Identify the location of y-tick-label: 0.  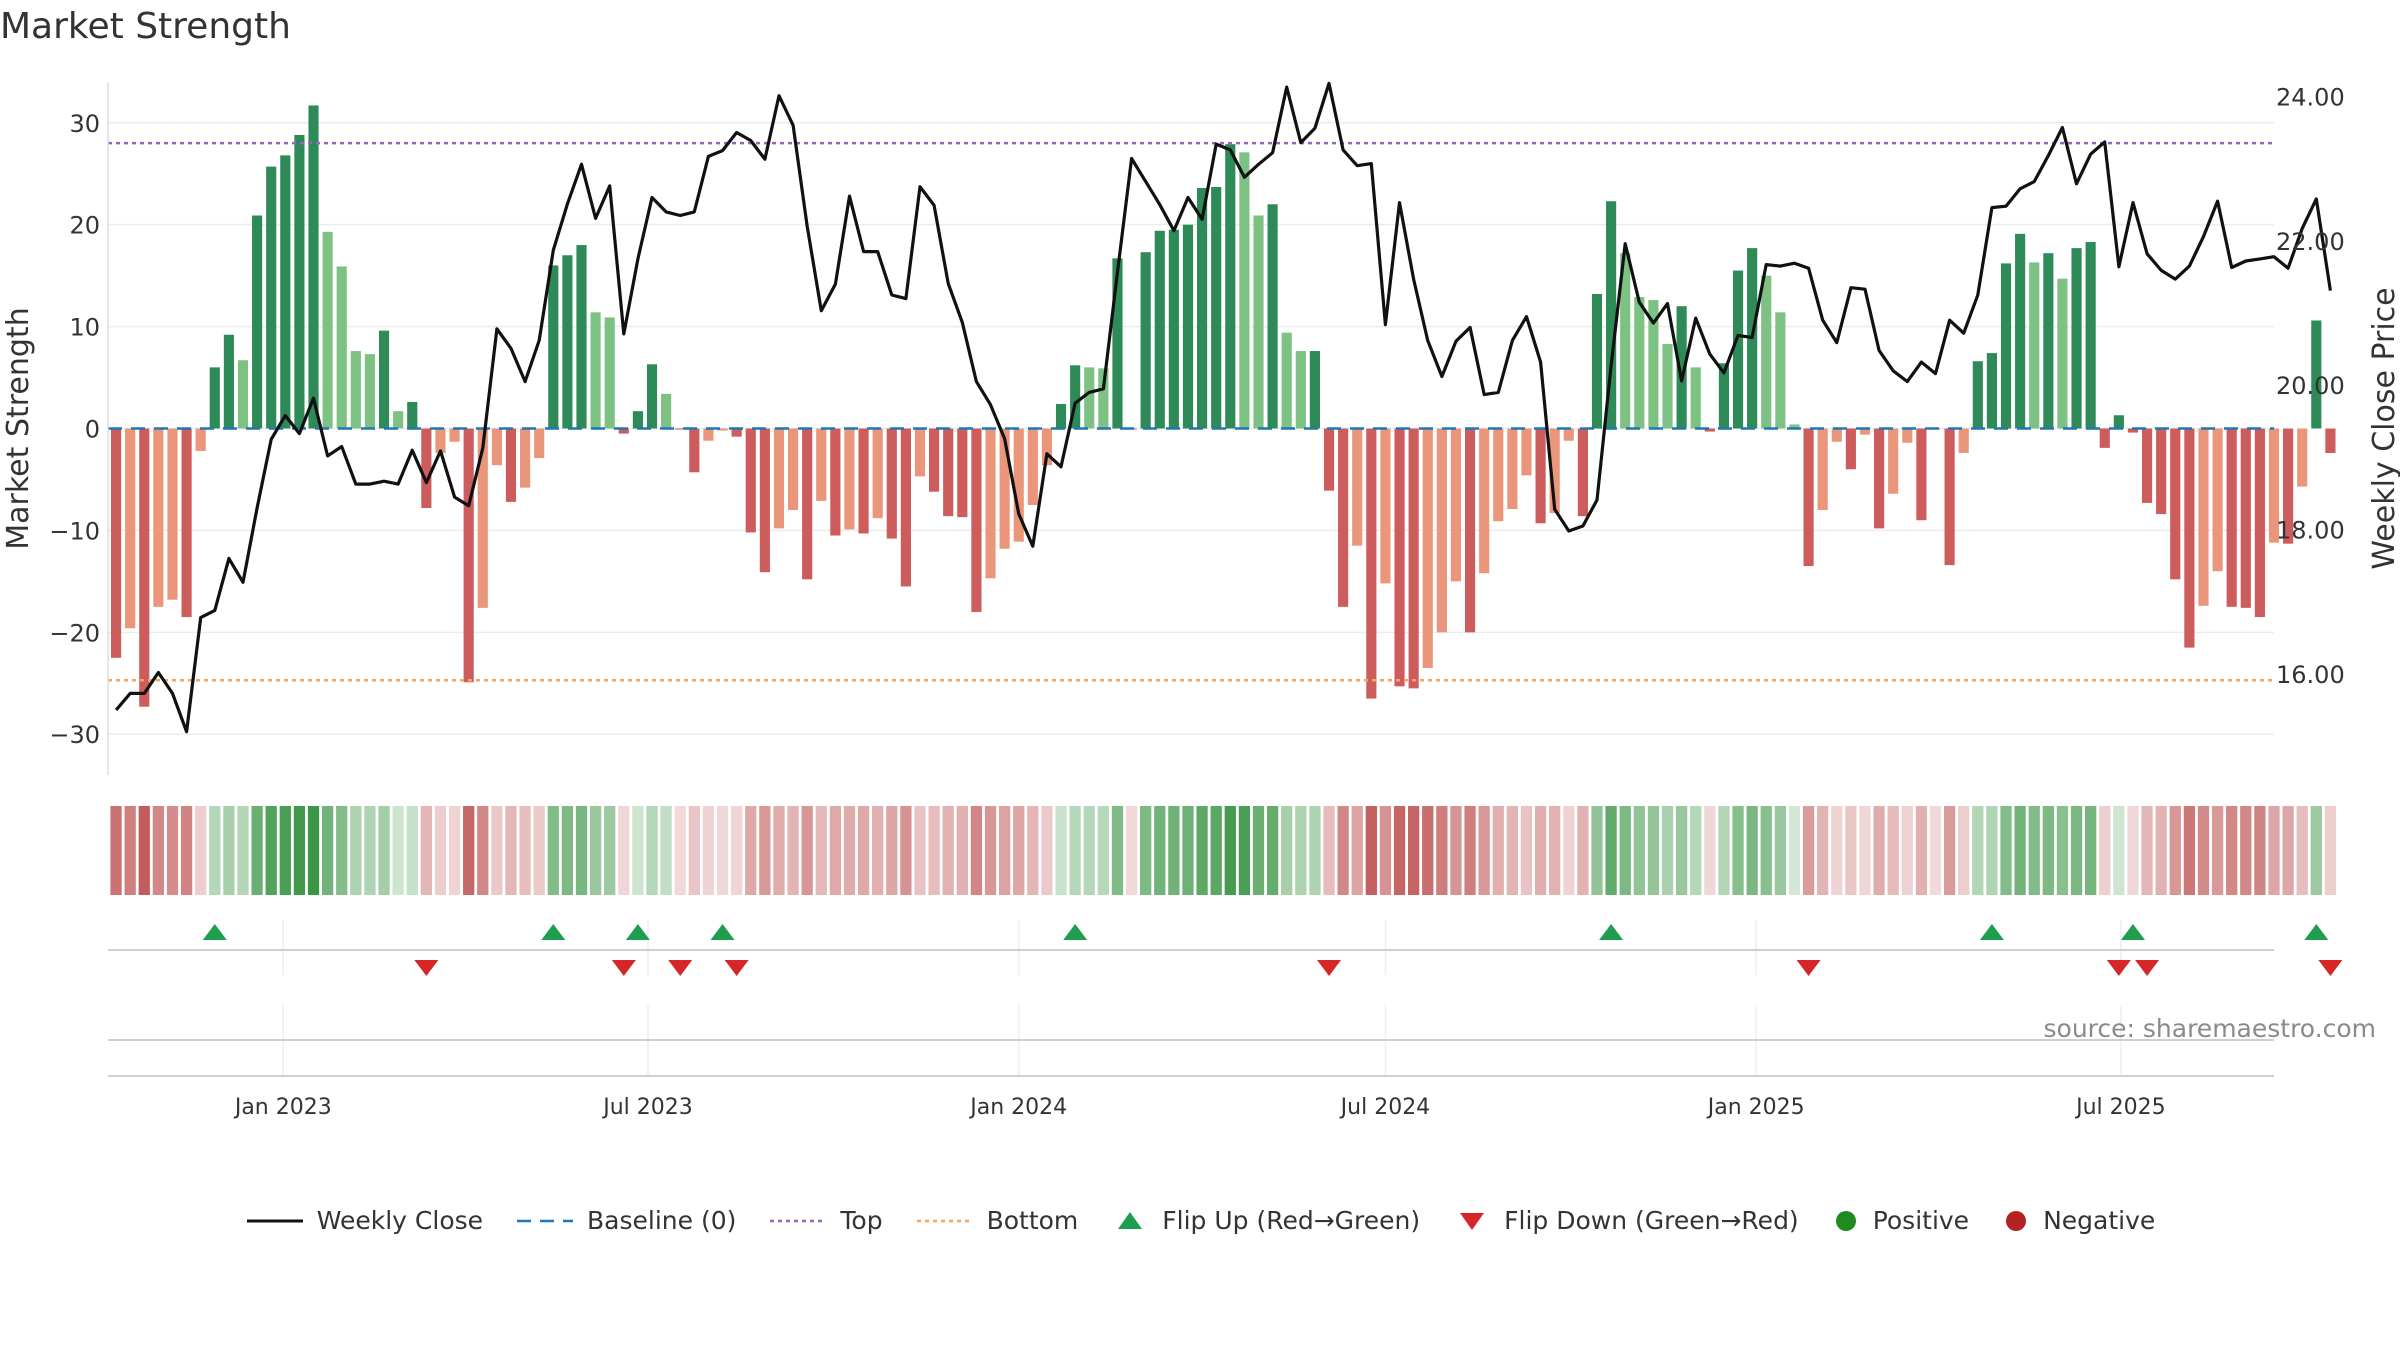
(92, 430).